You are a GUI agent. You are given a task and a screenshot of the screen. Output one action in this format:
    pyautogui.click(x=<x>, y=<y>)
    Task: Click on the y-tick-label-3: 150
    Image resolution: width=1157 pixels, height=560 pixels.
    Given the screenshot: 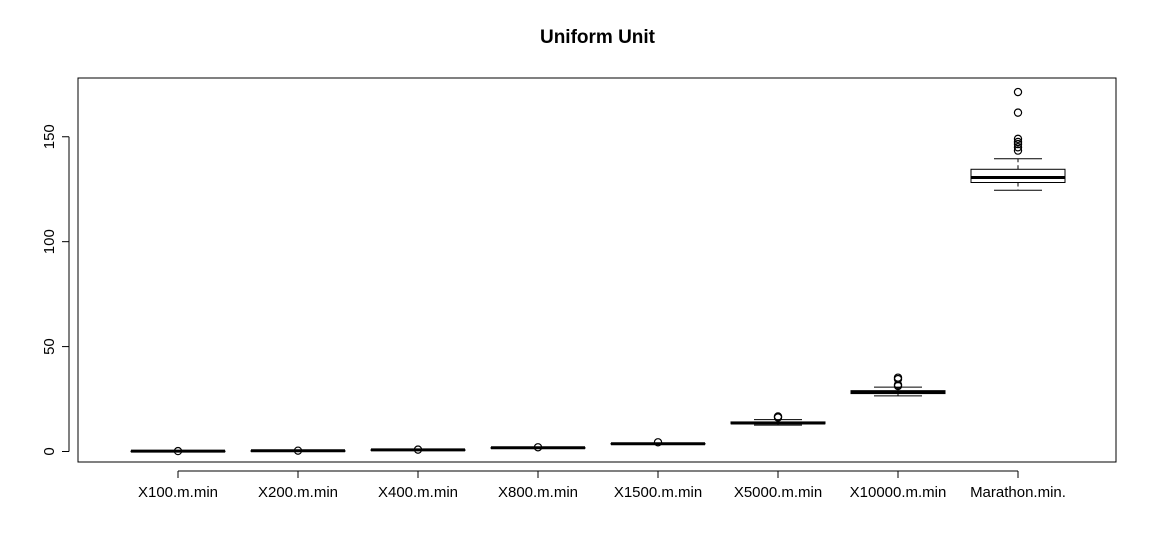 What is the action you would take?
    pyautogui.click(x=49, y=136)
    